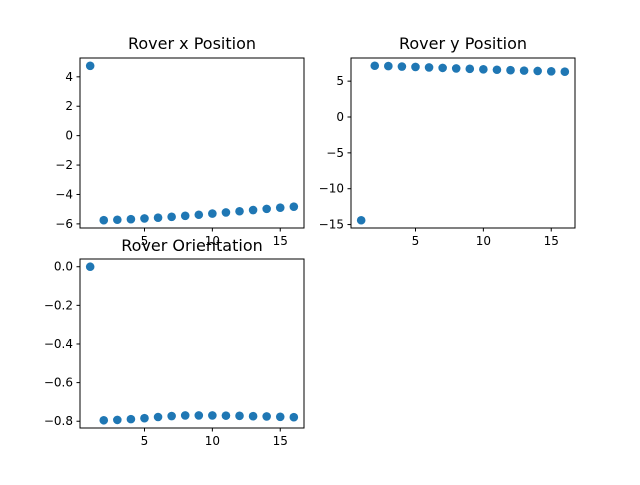 This screenshot has width=640, height=485. I want to click on y-tick-label: 5, so click(340, 81).